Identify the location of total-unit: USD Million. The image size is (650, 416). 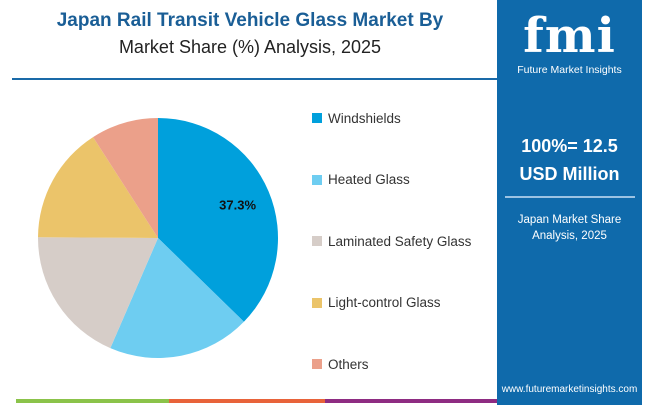
(569, 174).